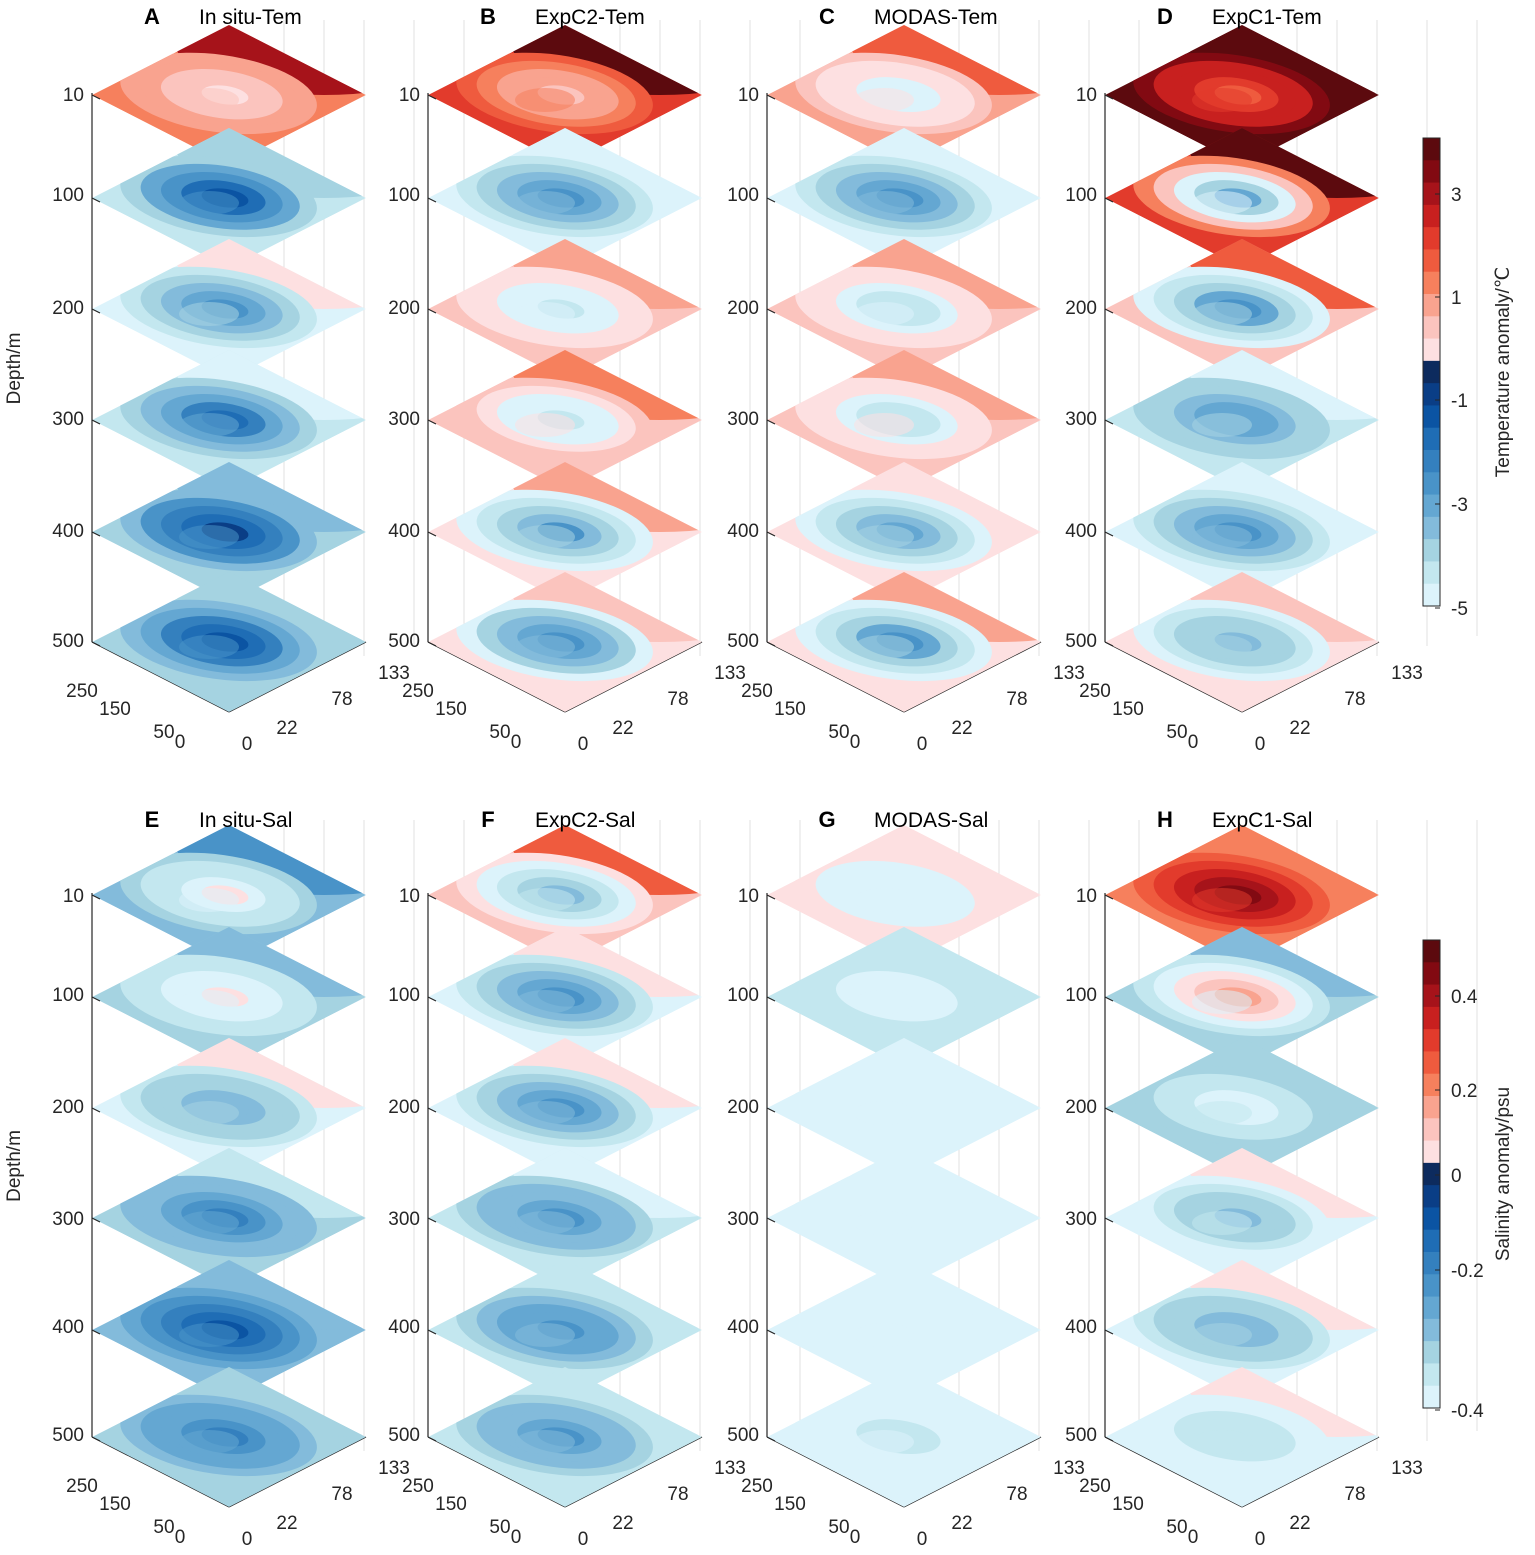 Image resolution: width=1535 pixels, height=1555 pixels. Describe the element at coordinates (1467, 1411) in the screenshot. I see `colorbar-tick-label: -0.4` at that location.